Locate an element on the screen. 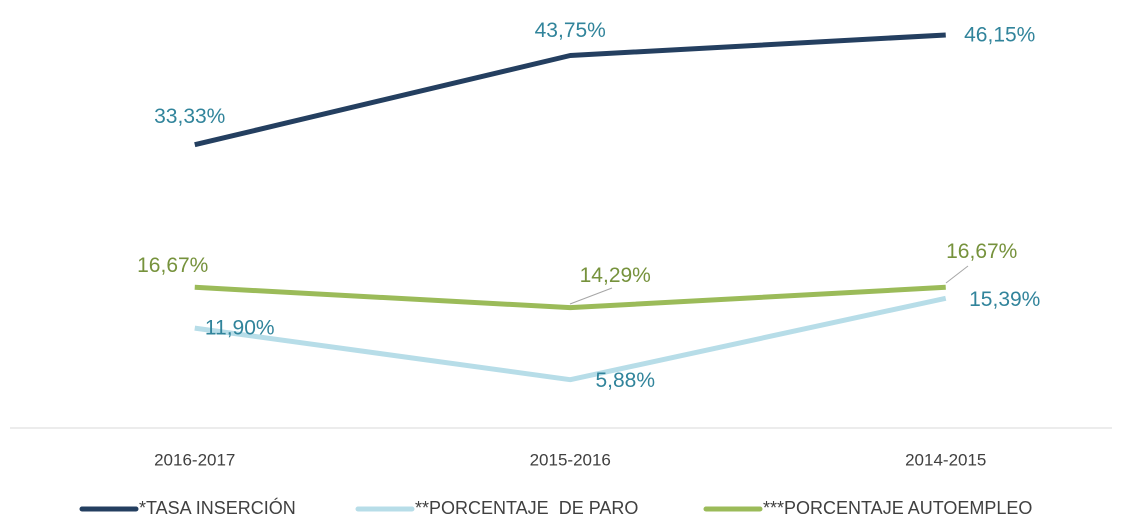 The image size is (1122, 521). data-label: 15,39% is located at coordinates (1004, 299).